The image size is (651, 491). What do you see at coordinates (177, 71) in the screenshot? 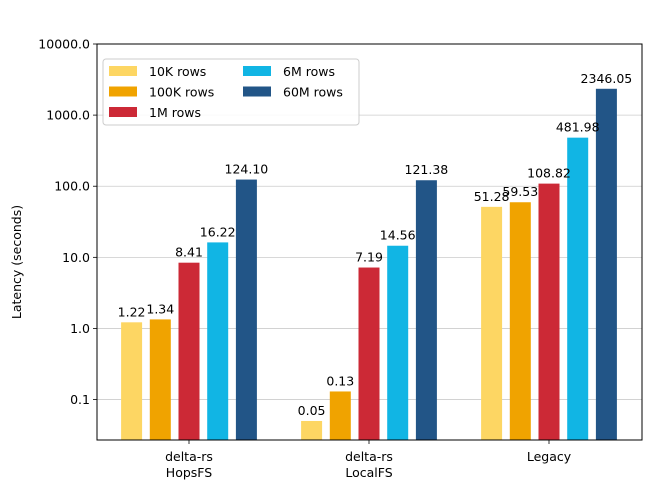
I see `legend-label: 10K rows` at bounding box center [177, 71].